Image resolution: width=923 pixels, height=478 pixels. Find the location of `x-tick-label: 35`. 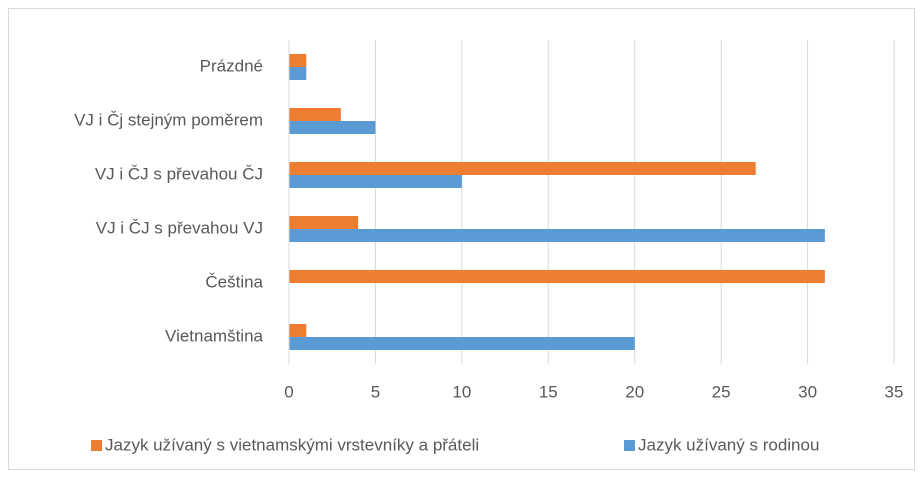

x-tick-label: 35 is located at coordinates (894, 391).